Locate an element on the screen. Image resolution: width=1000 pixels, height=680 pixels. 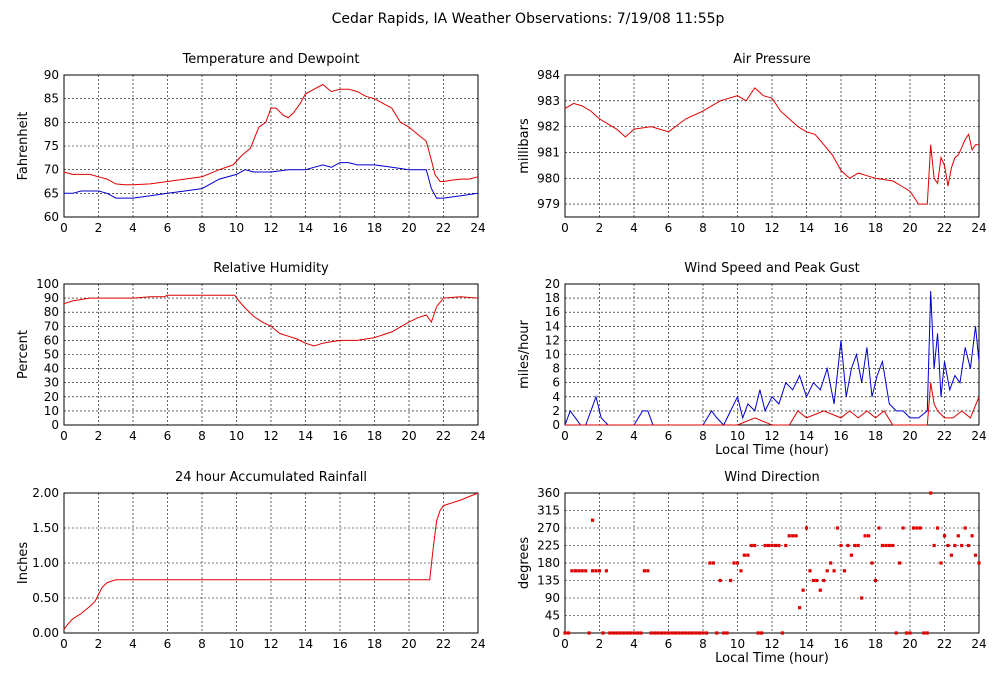
chart-title: Wind Speed and Peak Gust is located at coordinates (771, 268).